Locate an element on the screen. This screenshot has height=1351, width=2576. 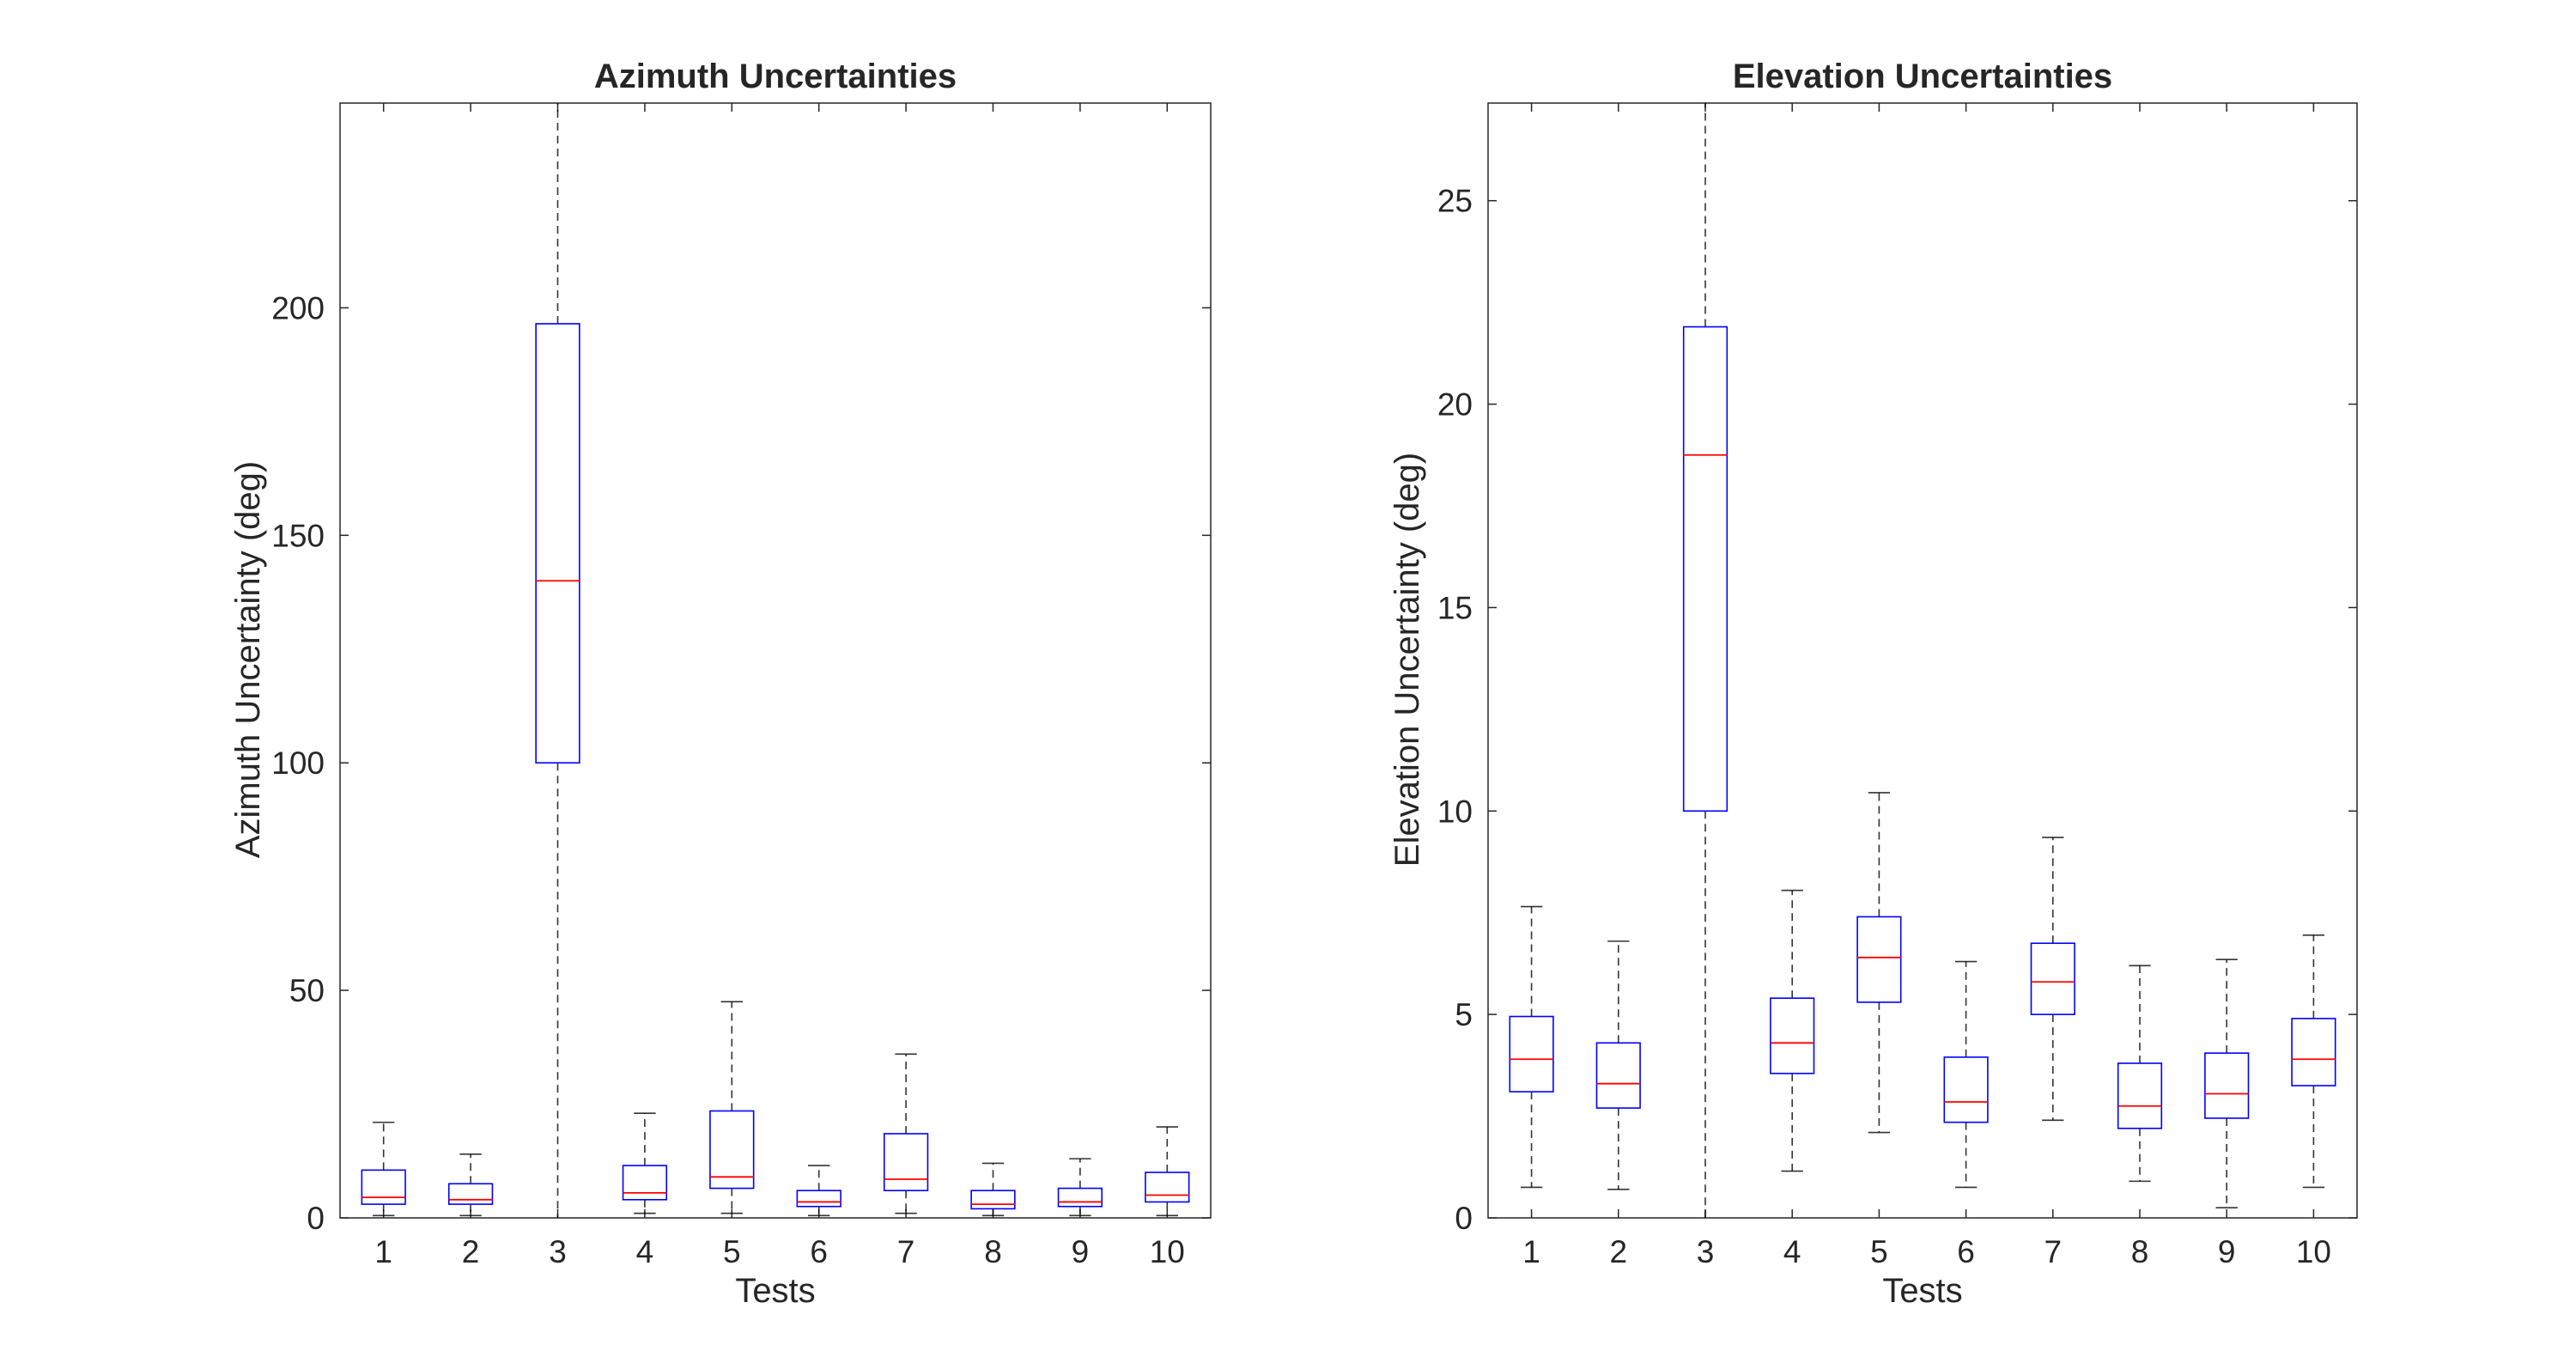
elevation-chart-title: Elevation Uncertainties is located at coordinates (1923, 76).